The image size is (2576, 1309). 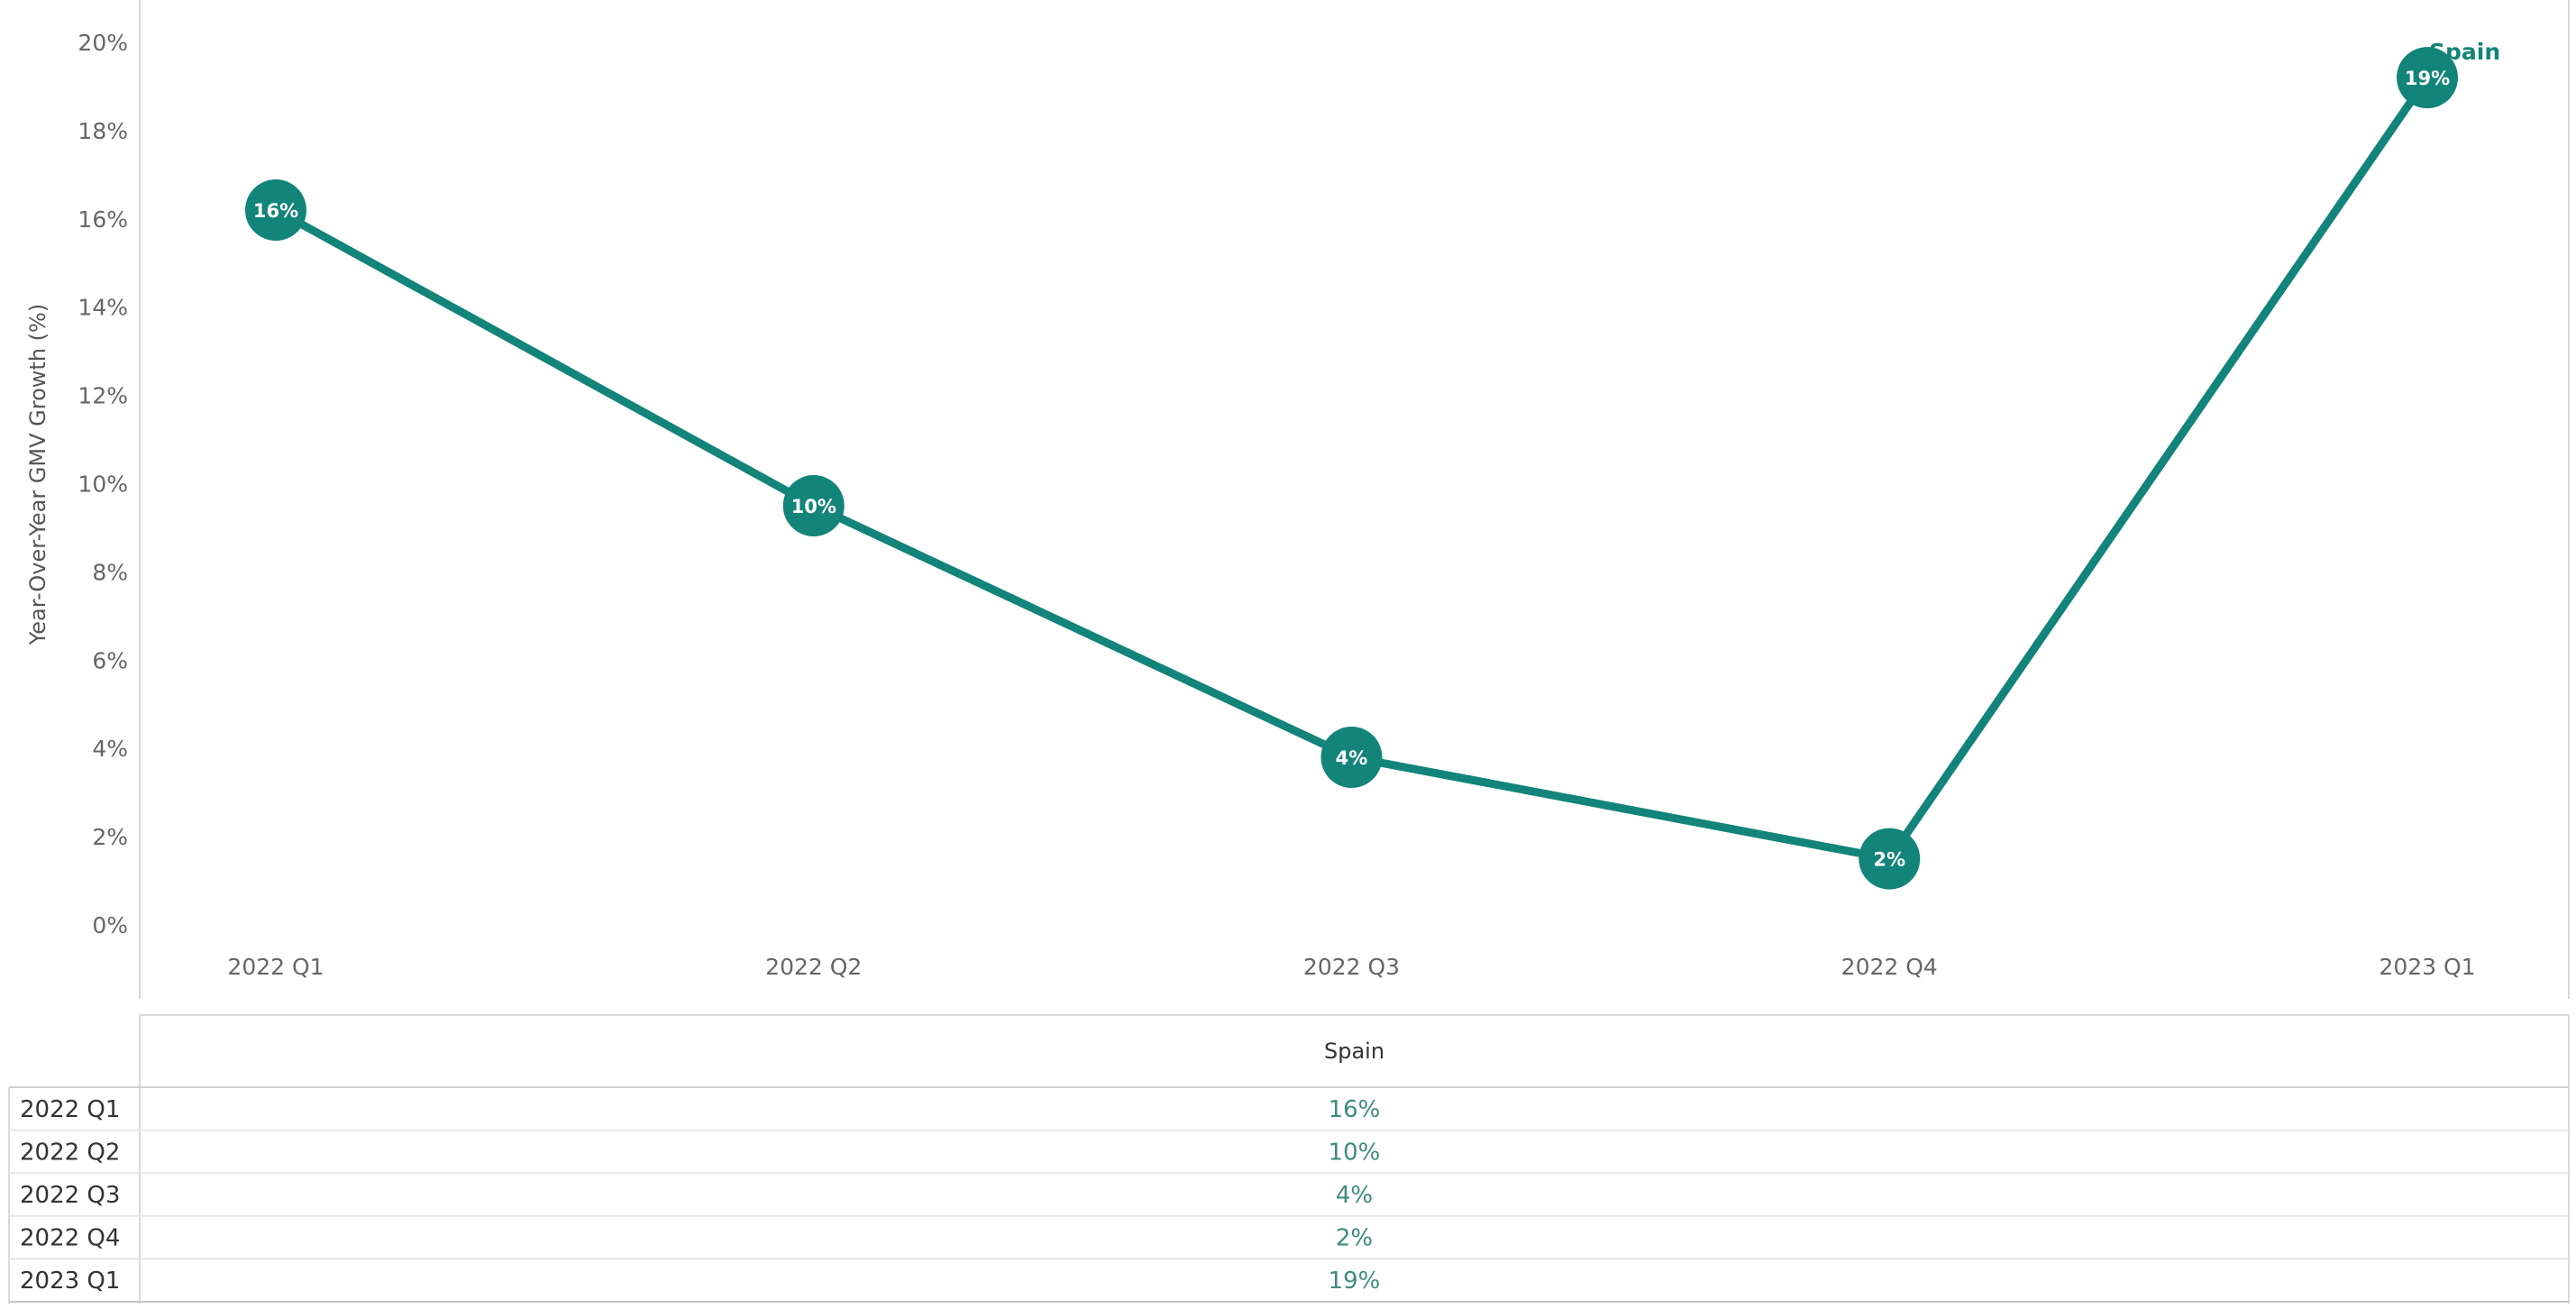 I want to click on table-cell-value: 19%, so click(x=1355, y=1281).